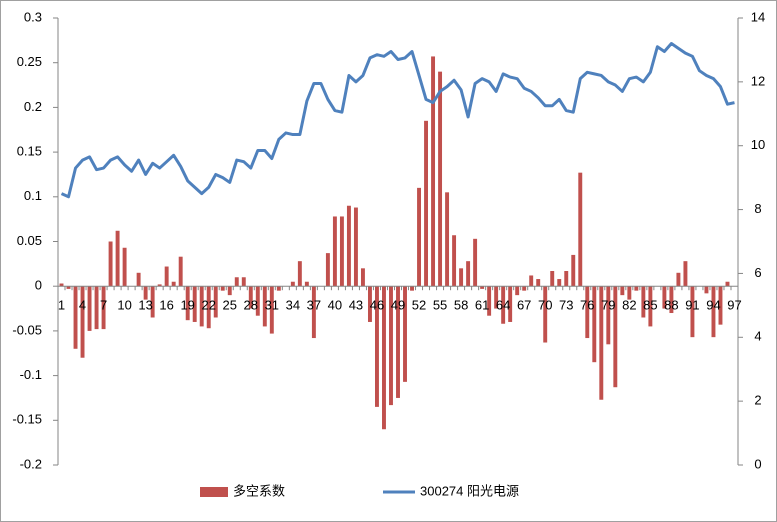 Image resolution: width=777 pixels, height=522 pixels. I want to click on x-tick-label: 94, so click(713, 305).